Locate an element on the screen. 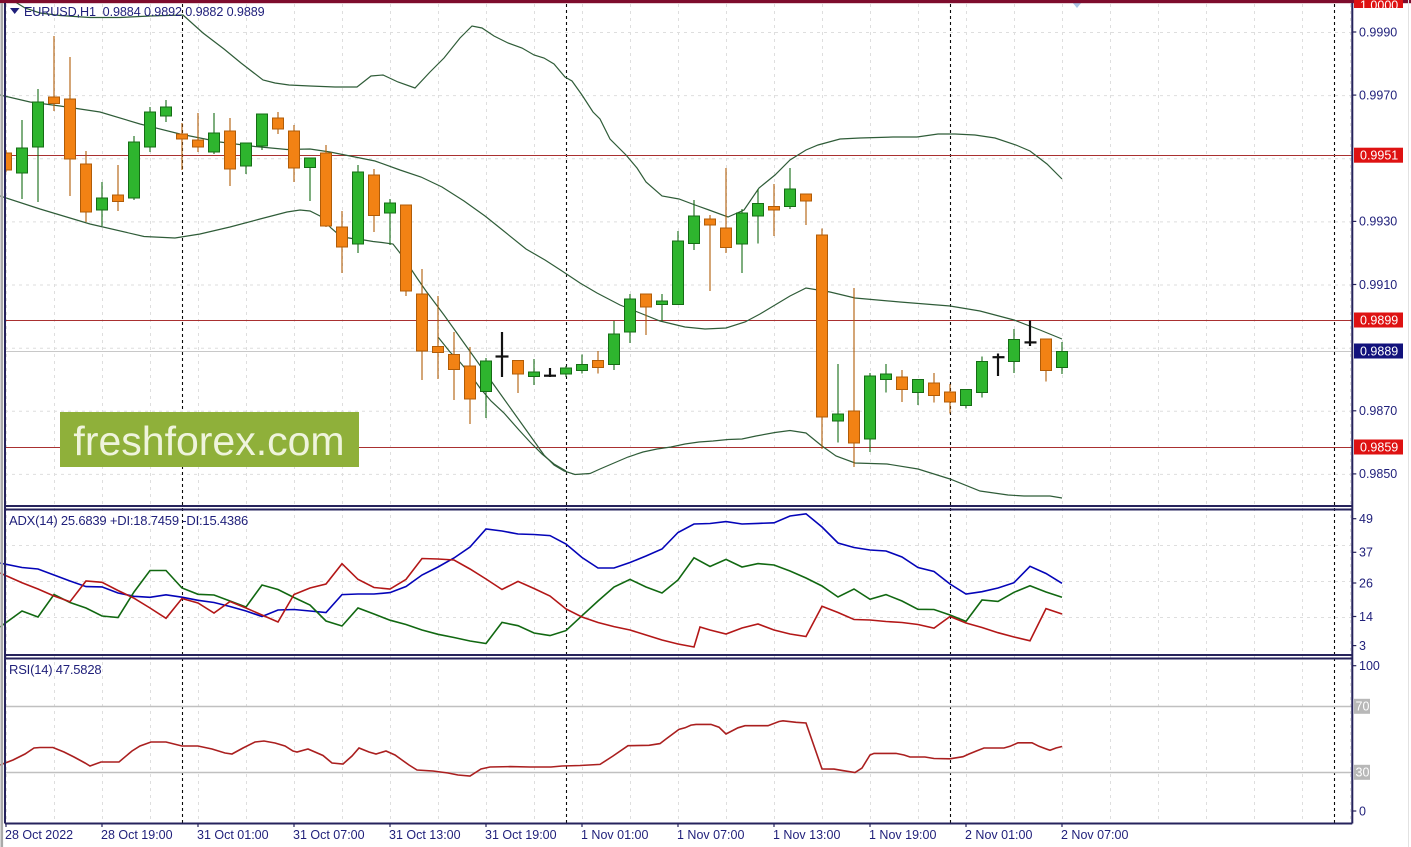 Image resolution: width=1411 pixels, height=847 pixels. svg-text: 14 is located at coordinates (1366, 617).